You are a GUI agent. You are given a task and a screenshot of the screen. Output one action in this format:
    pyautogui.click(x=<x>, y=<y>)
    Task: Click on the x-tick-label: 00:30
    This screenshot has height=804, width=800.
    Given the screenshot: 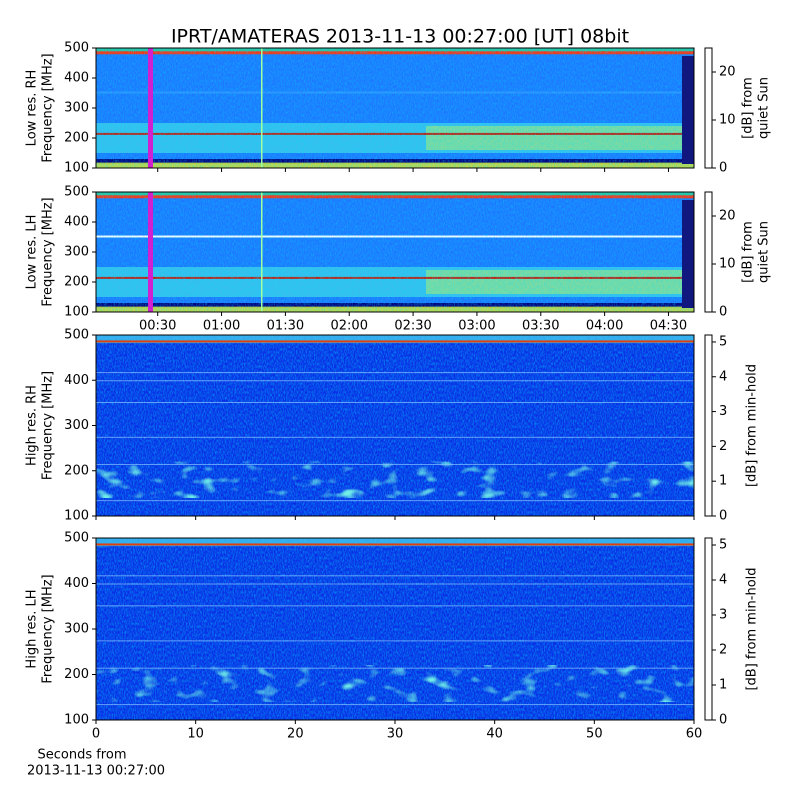 What is the action you would take?
    pyautogui.click(x=157, y=326)
    